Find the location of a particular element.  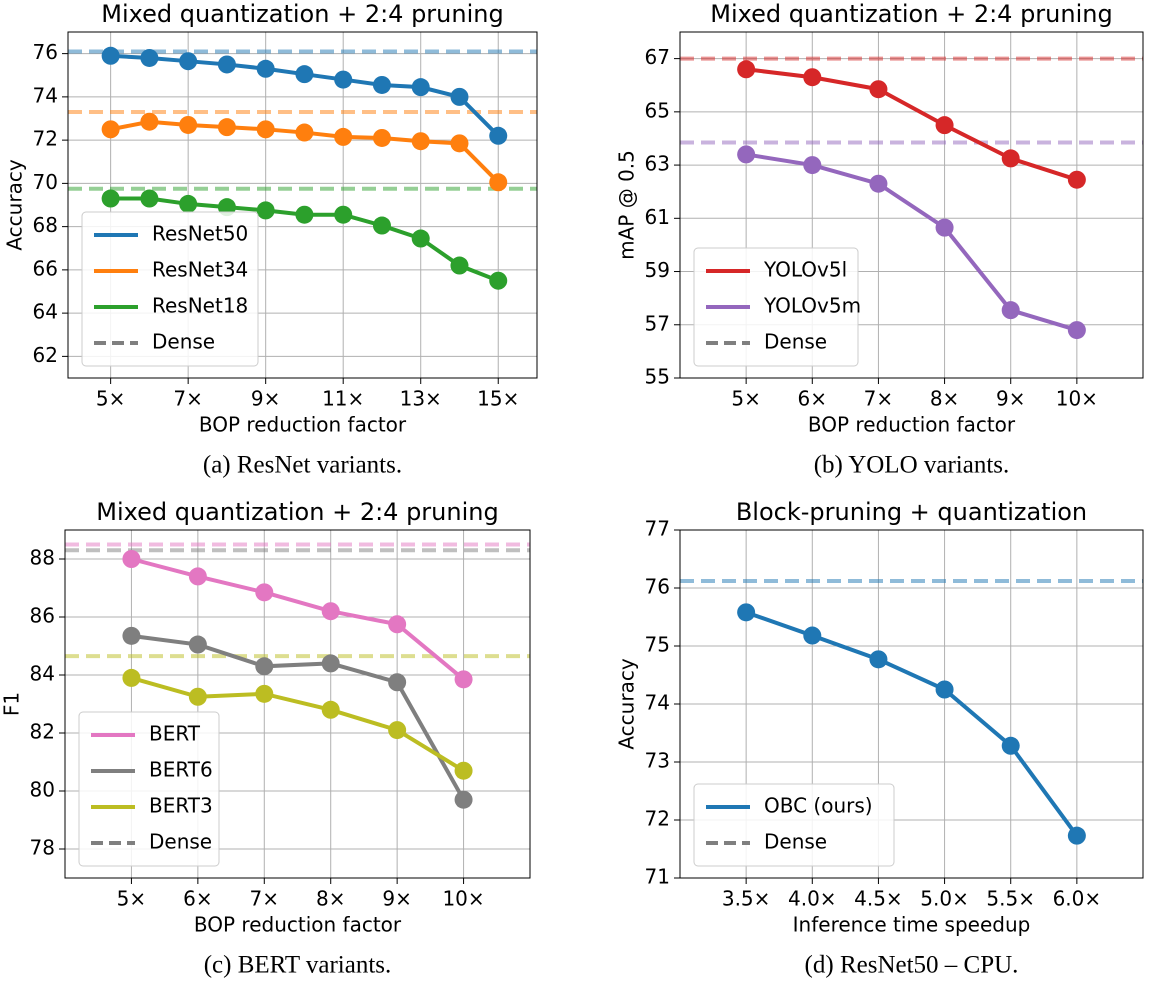

x-axis-label: BOP reduction factor is located at coordinates (298, 925).